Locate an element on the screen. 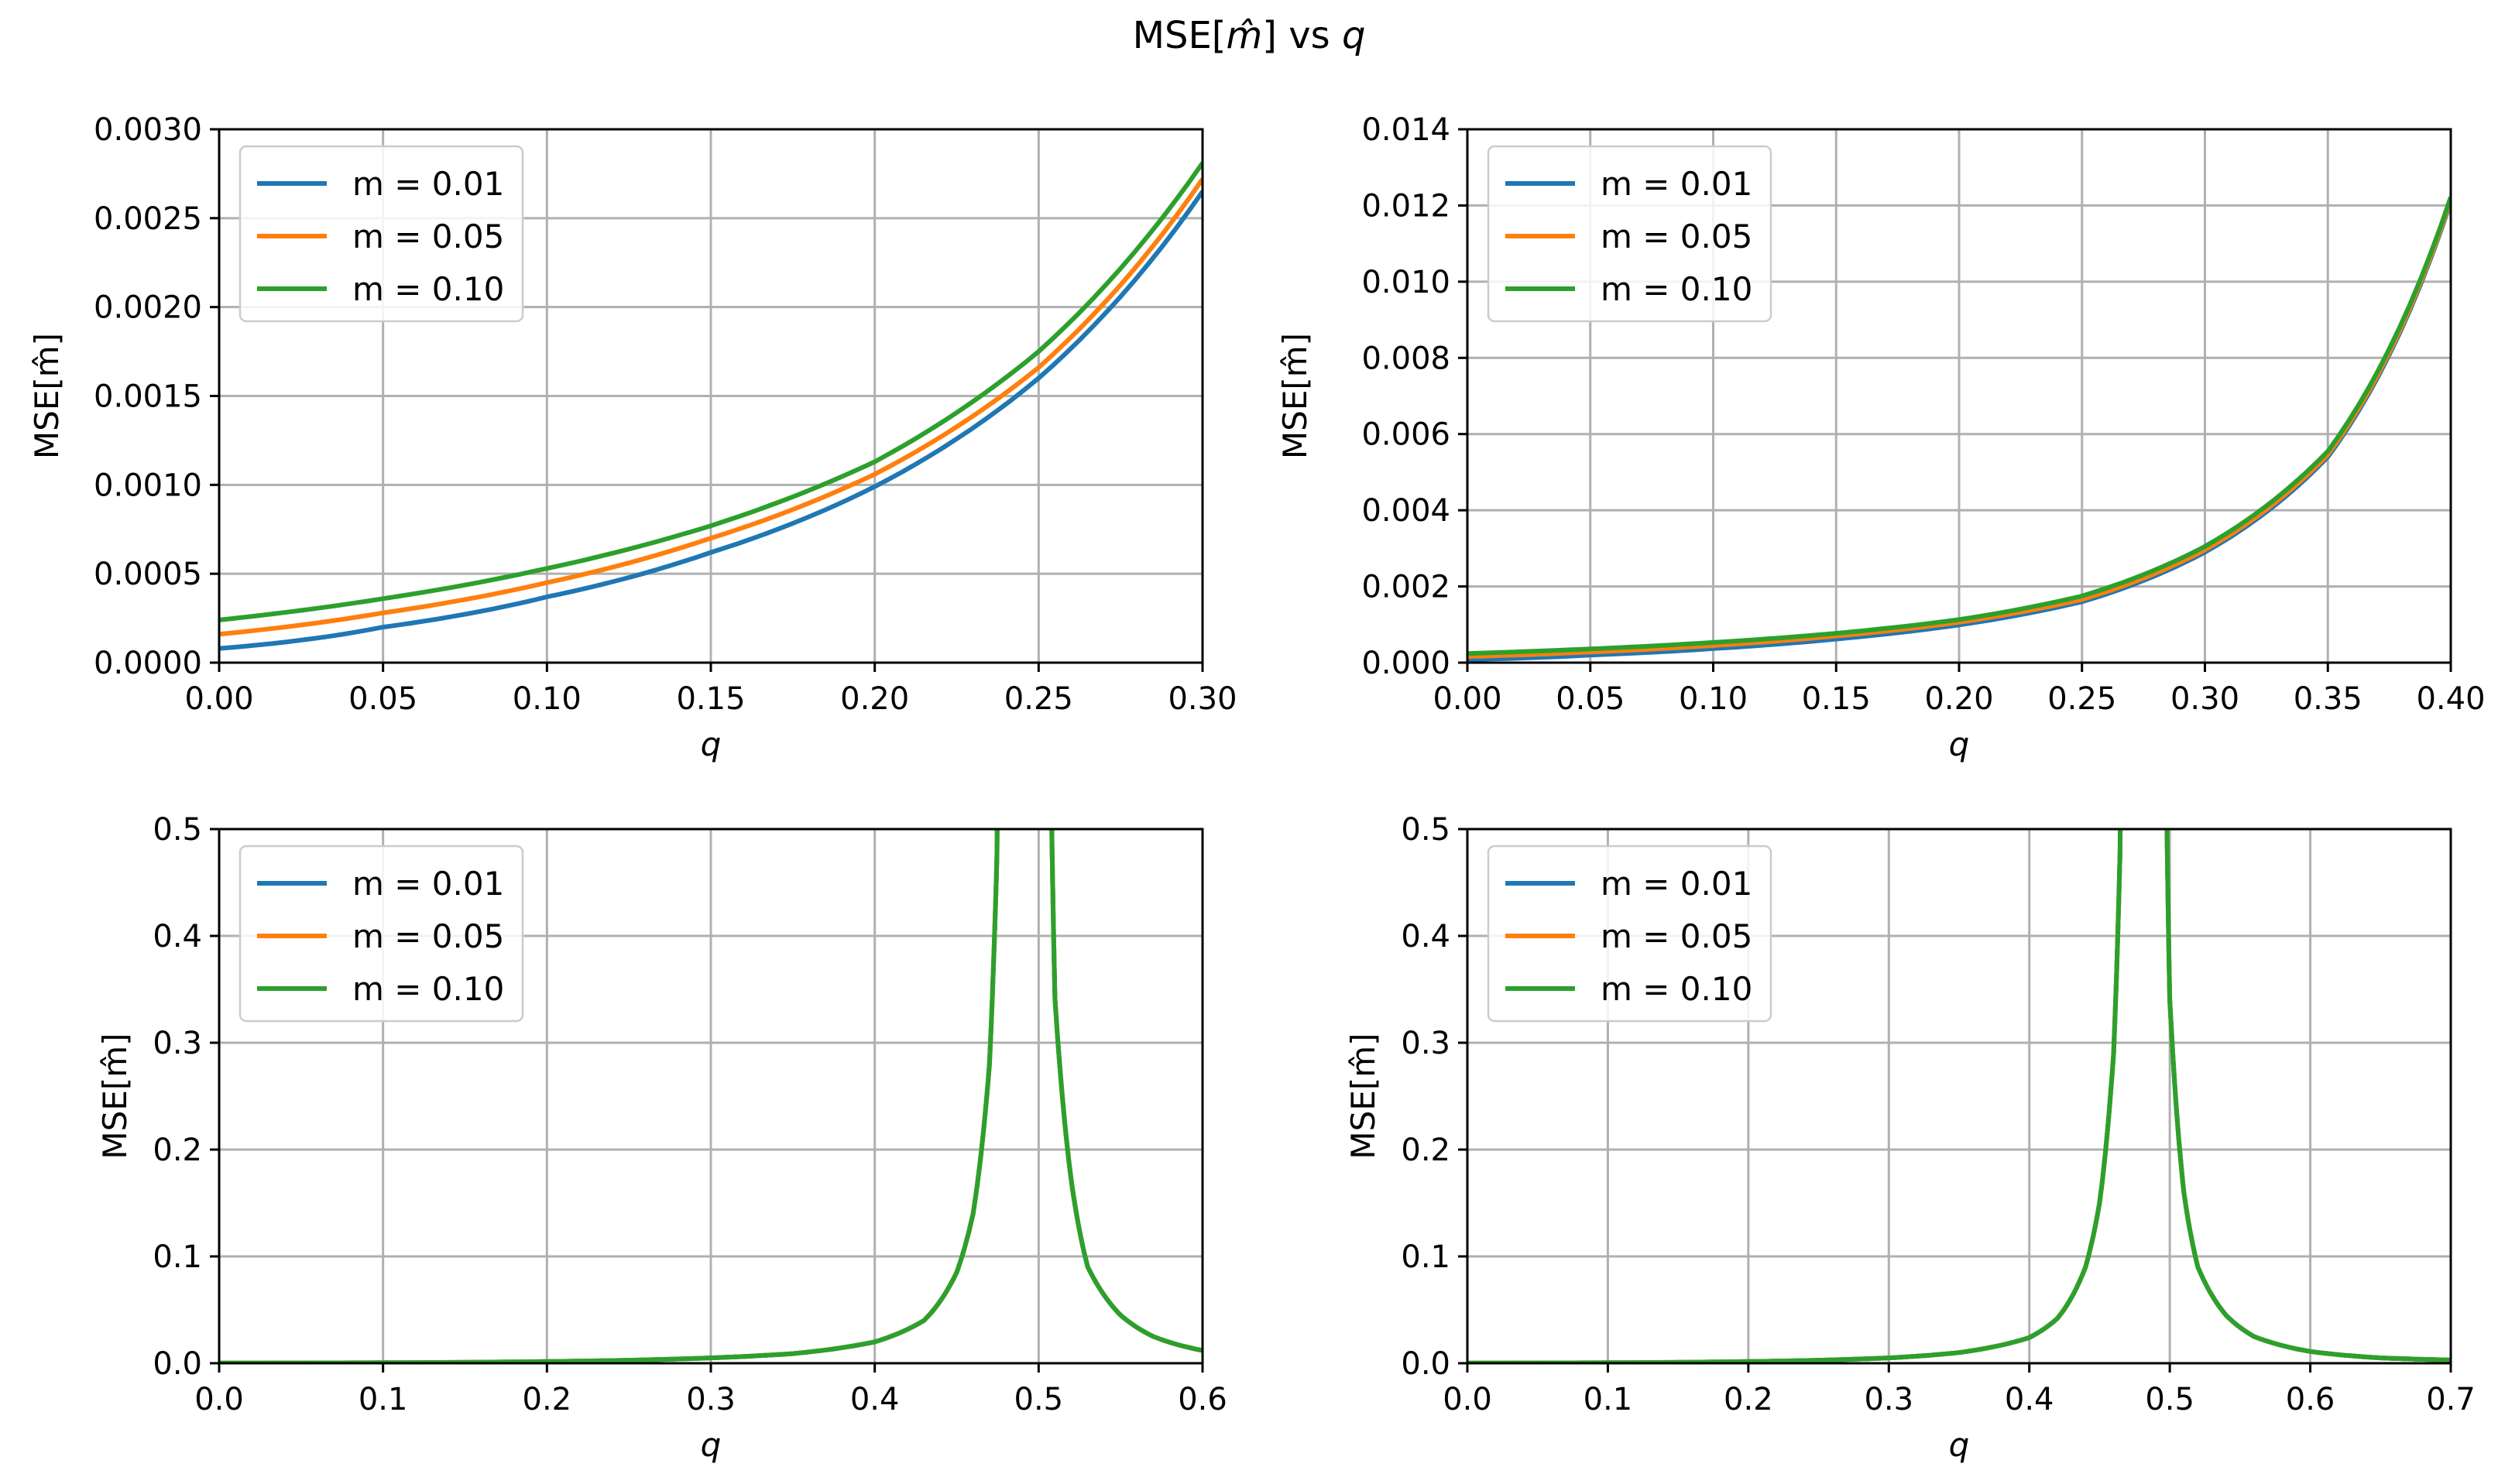  y-tick-label: 0.012 is located at coordinates (1405, 206).